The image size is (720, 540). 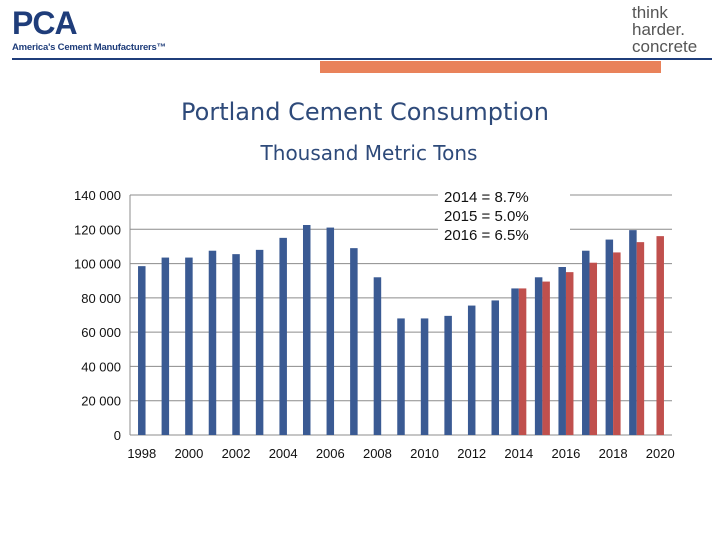 What do you see at coordinates (613, 453) in the screenshot?
I see `x-tick-label: 2018` at bounding box center [613, 453].